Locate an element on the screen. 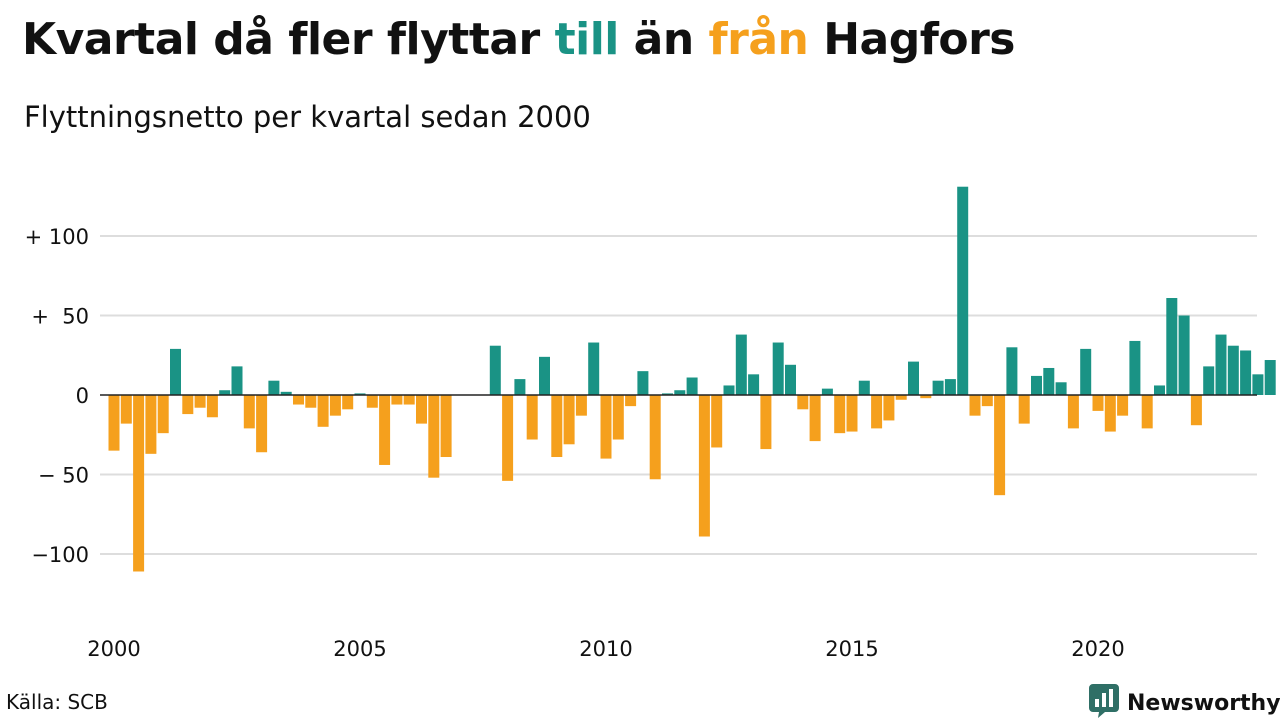 The image size is (1280, 722). x-tick-label: 2010 is located at coordinates (605, 649).